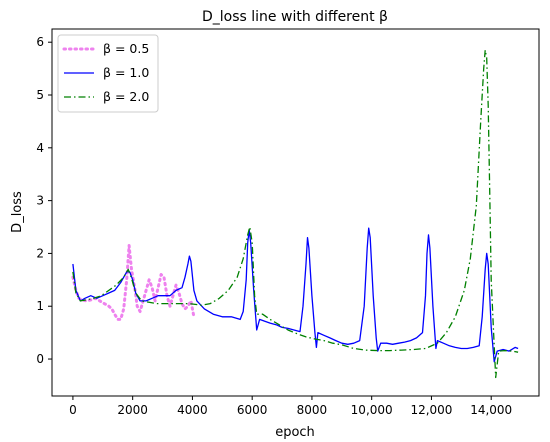 This screenshot has height=442, width=550. Describe the element at coordinates (431, 410) in the screenshot. I see `x-tick-label: 12,000` at that location.